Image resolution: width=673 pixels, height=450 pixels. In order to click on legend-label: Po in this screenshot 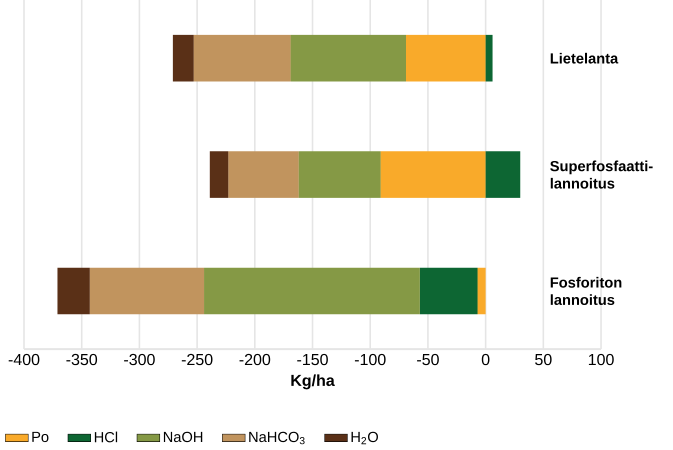, I will do `click(40, 437)`.